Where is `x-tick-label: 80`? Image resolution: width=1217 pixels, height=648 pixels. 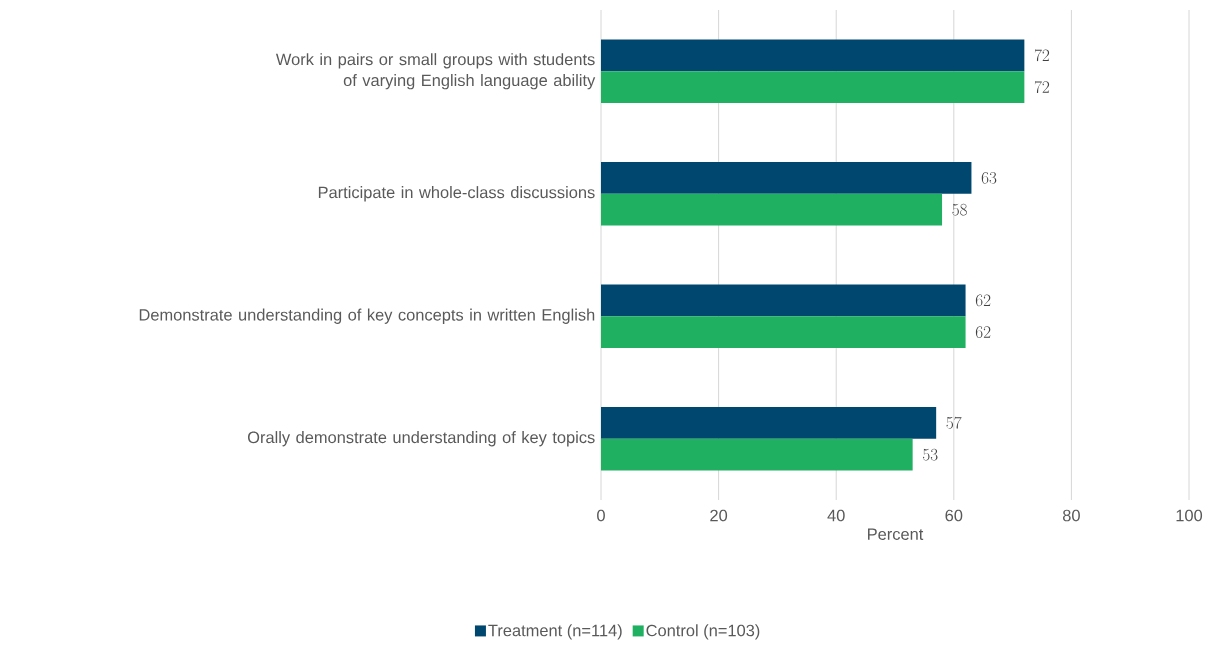 x-tick-label: 80 is located at coordinates (1071, 515).